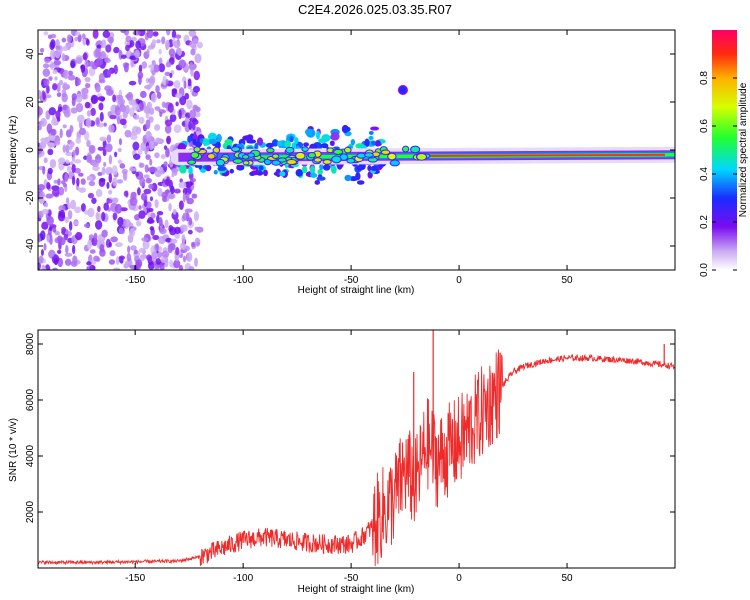 The width and height of the screenshot is (750, 600). I want to click on y-tick-label: -20, so click(30, 197).